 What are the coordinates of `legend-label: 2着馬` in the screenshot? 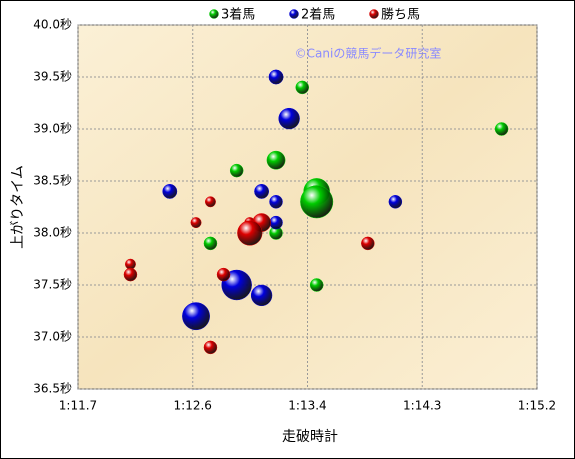 It's located at (318, 15).